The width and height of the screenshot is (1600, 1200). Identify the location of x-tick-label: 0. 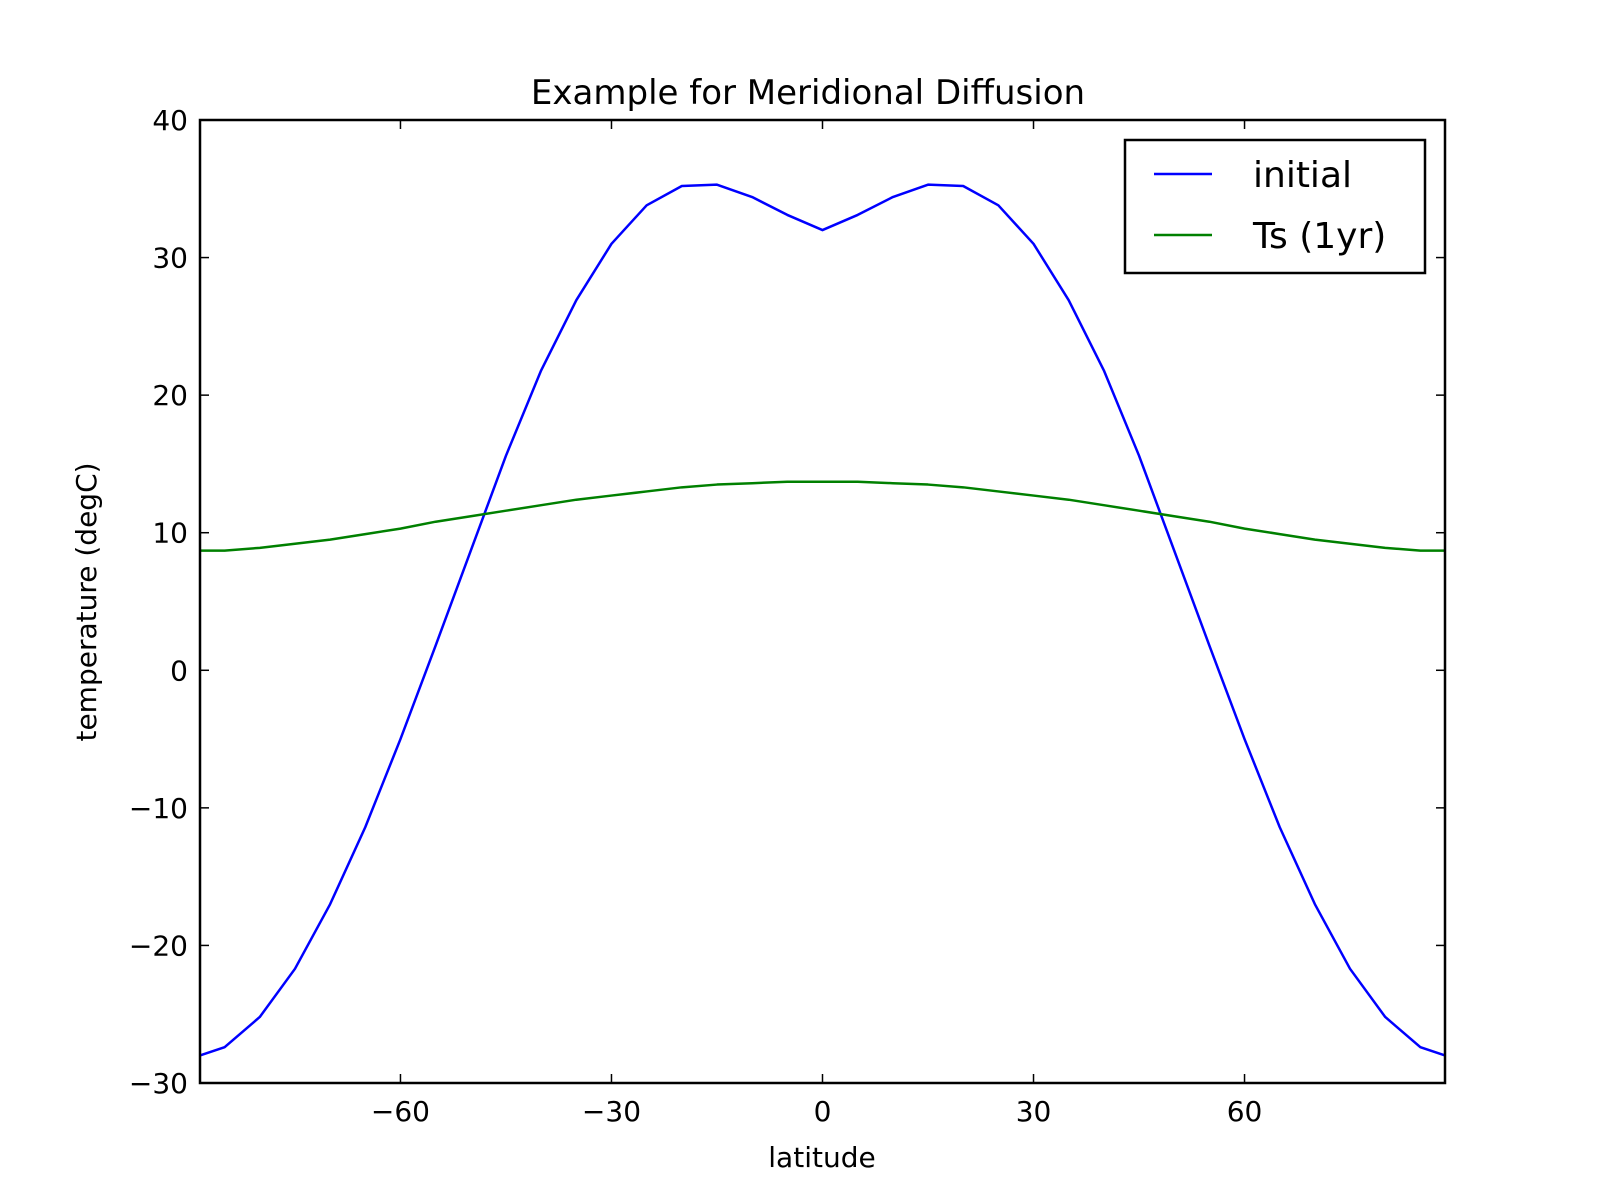
(823, 1111).